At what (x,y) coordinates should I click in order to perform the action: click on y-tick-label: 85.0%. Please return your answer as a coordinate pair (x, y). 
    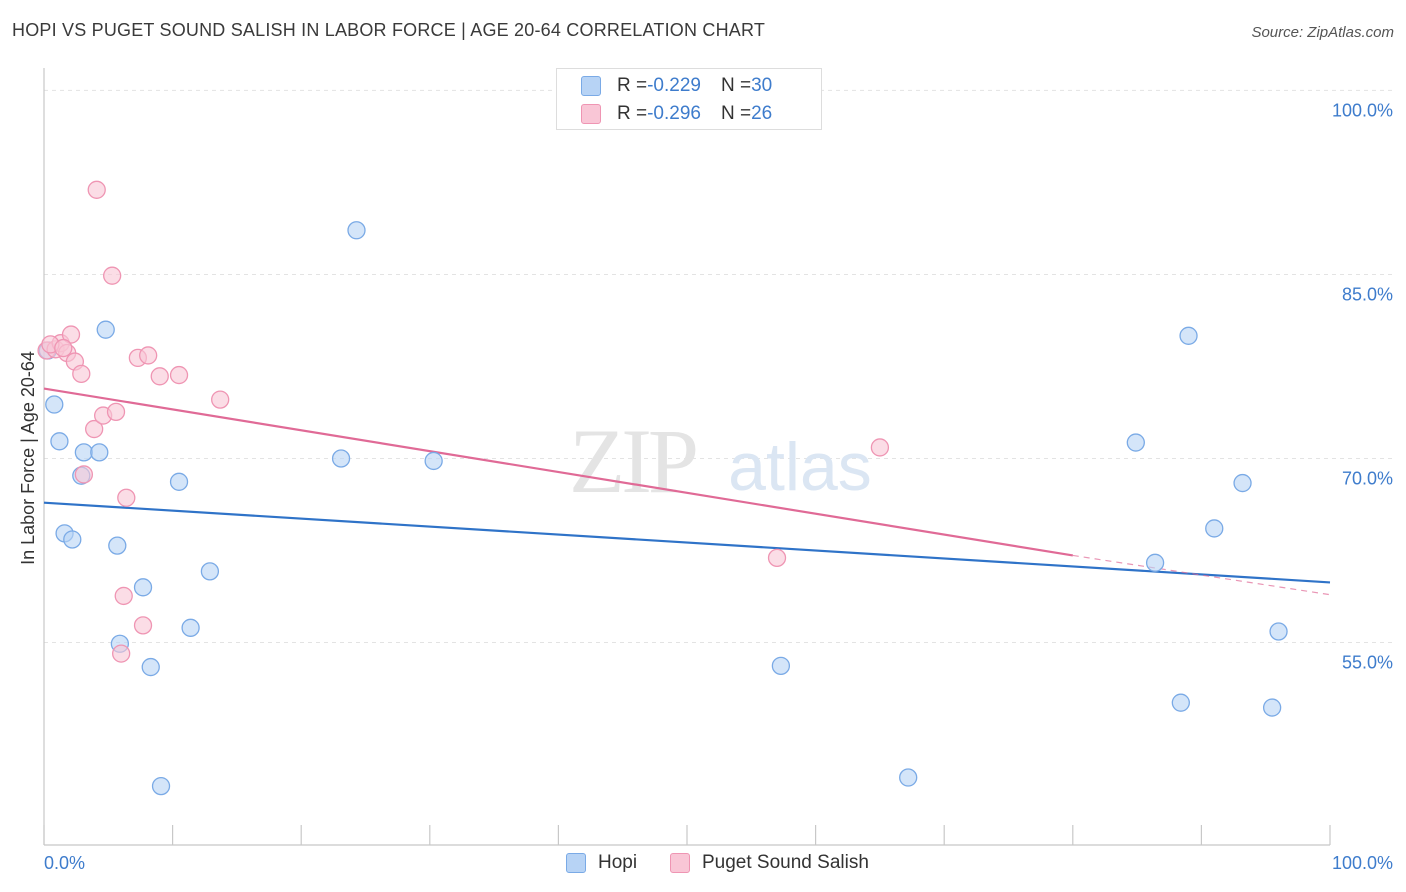
    Looking at the image, I should click on (1367, 294).